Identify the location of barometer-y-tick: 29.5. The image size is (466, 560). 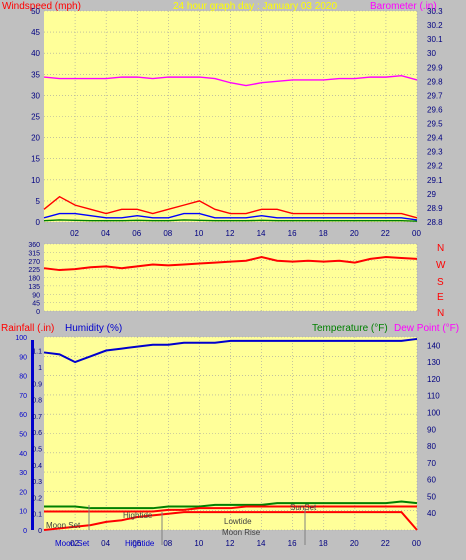
(435, 124).